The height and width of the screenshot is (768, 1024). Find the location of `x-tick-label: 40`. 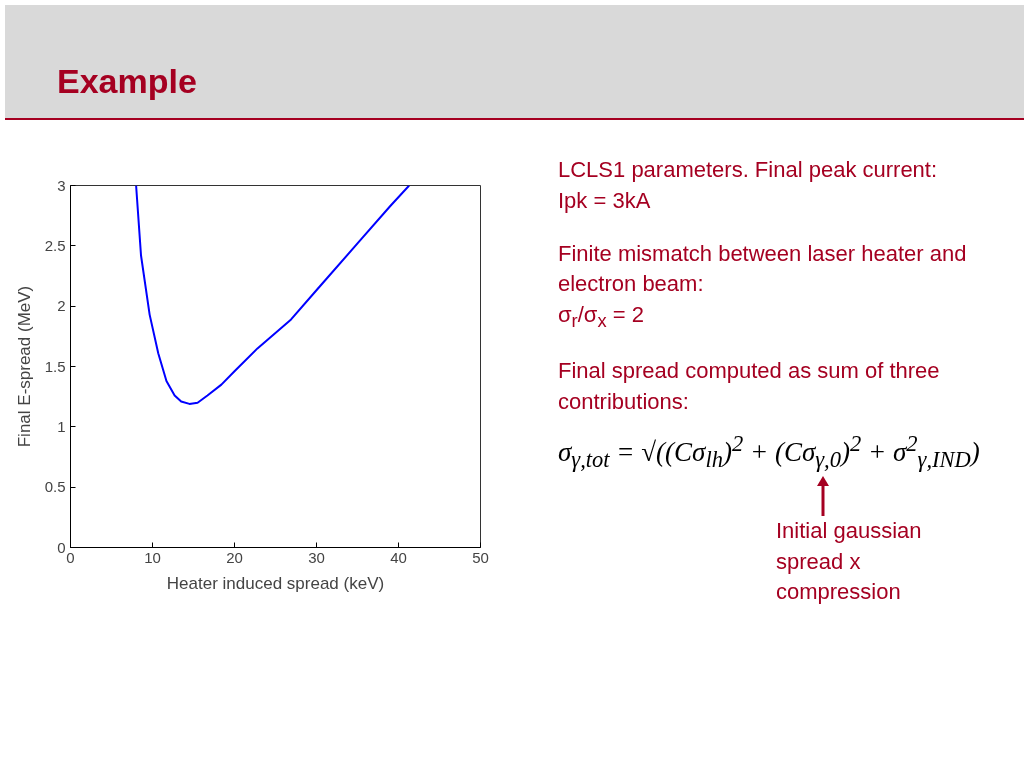

x-tick-label: 40 is located at coordinates (398, 557).